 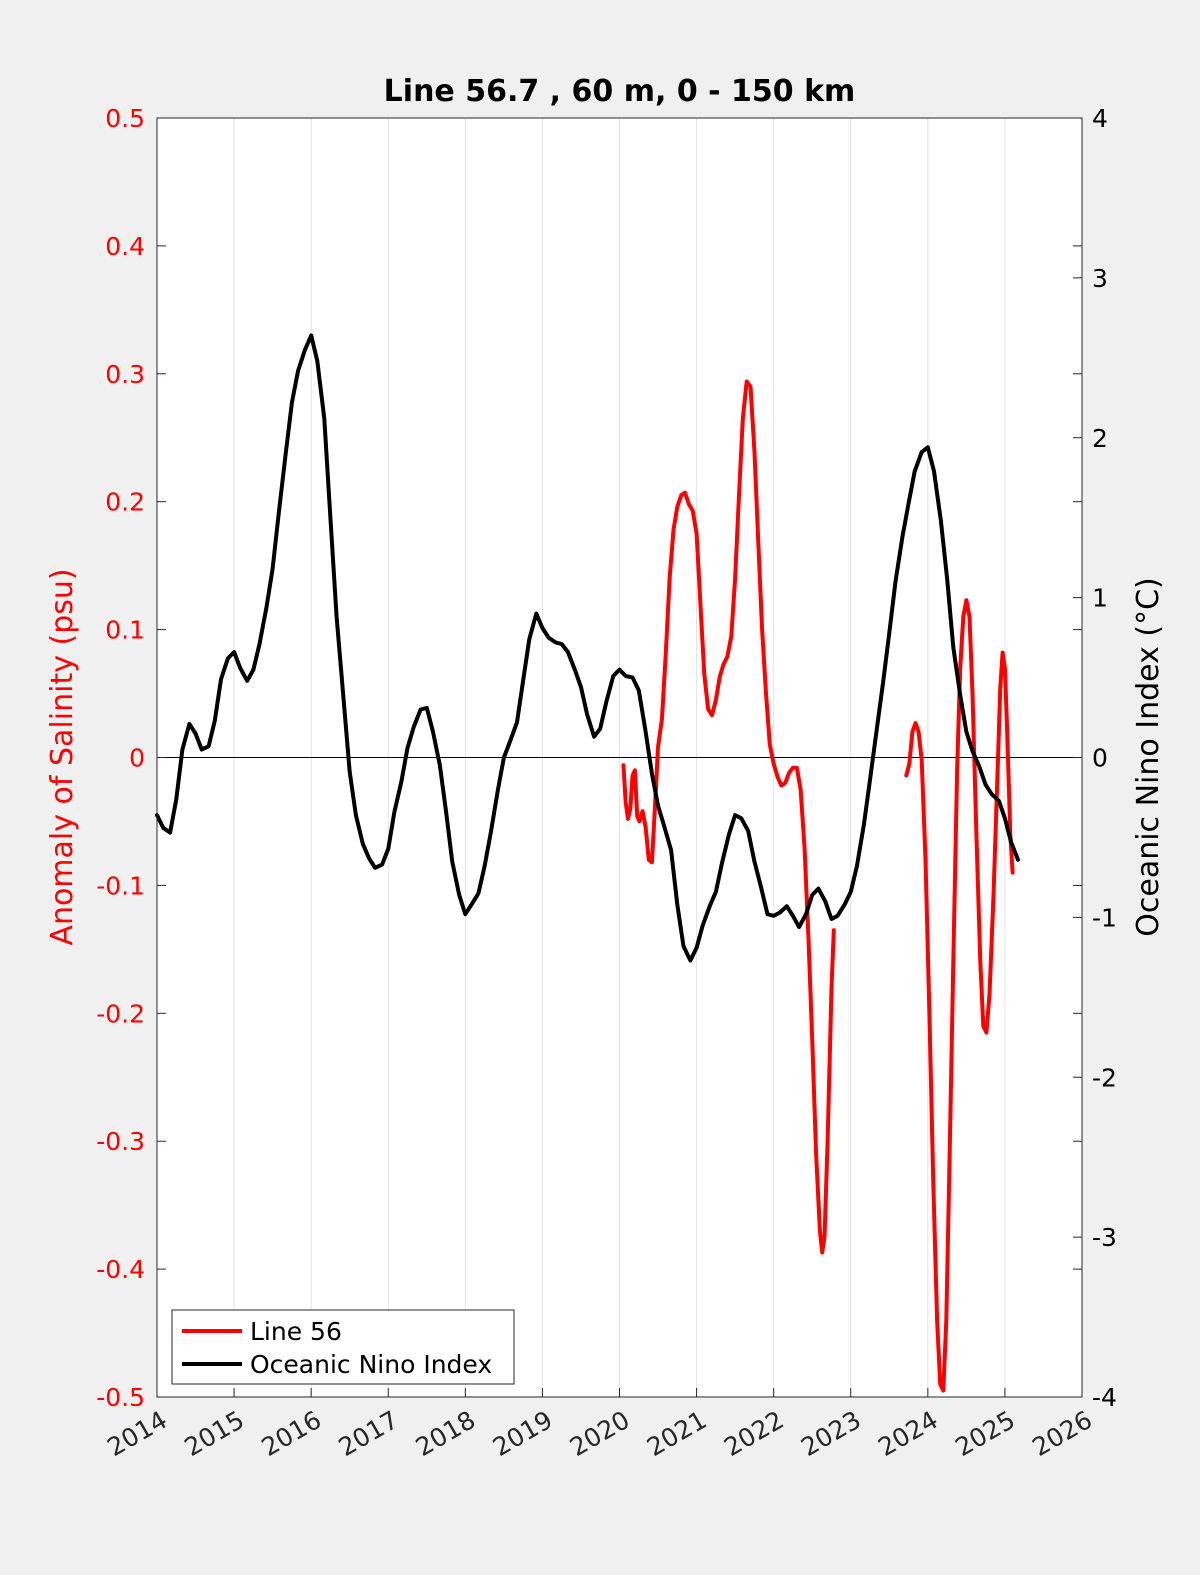 I want to click on left-tick-label: 0.5, so click(x=125, y=118).